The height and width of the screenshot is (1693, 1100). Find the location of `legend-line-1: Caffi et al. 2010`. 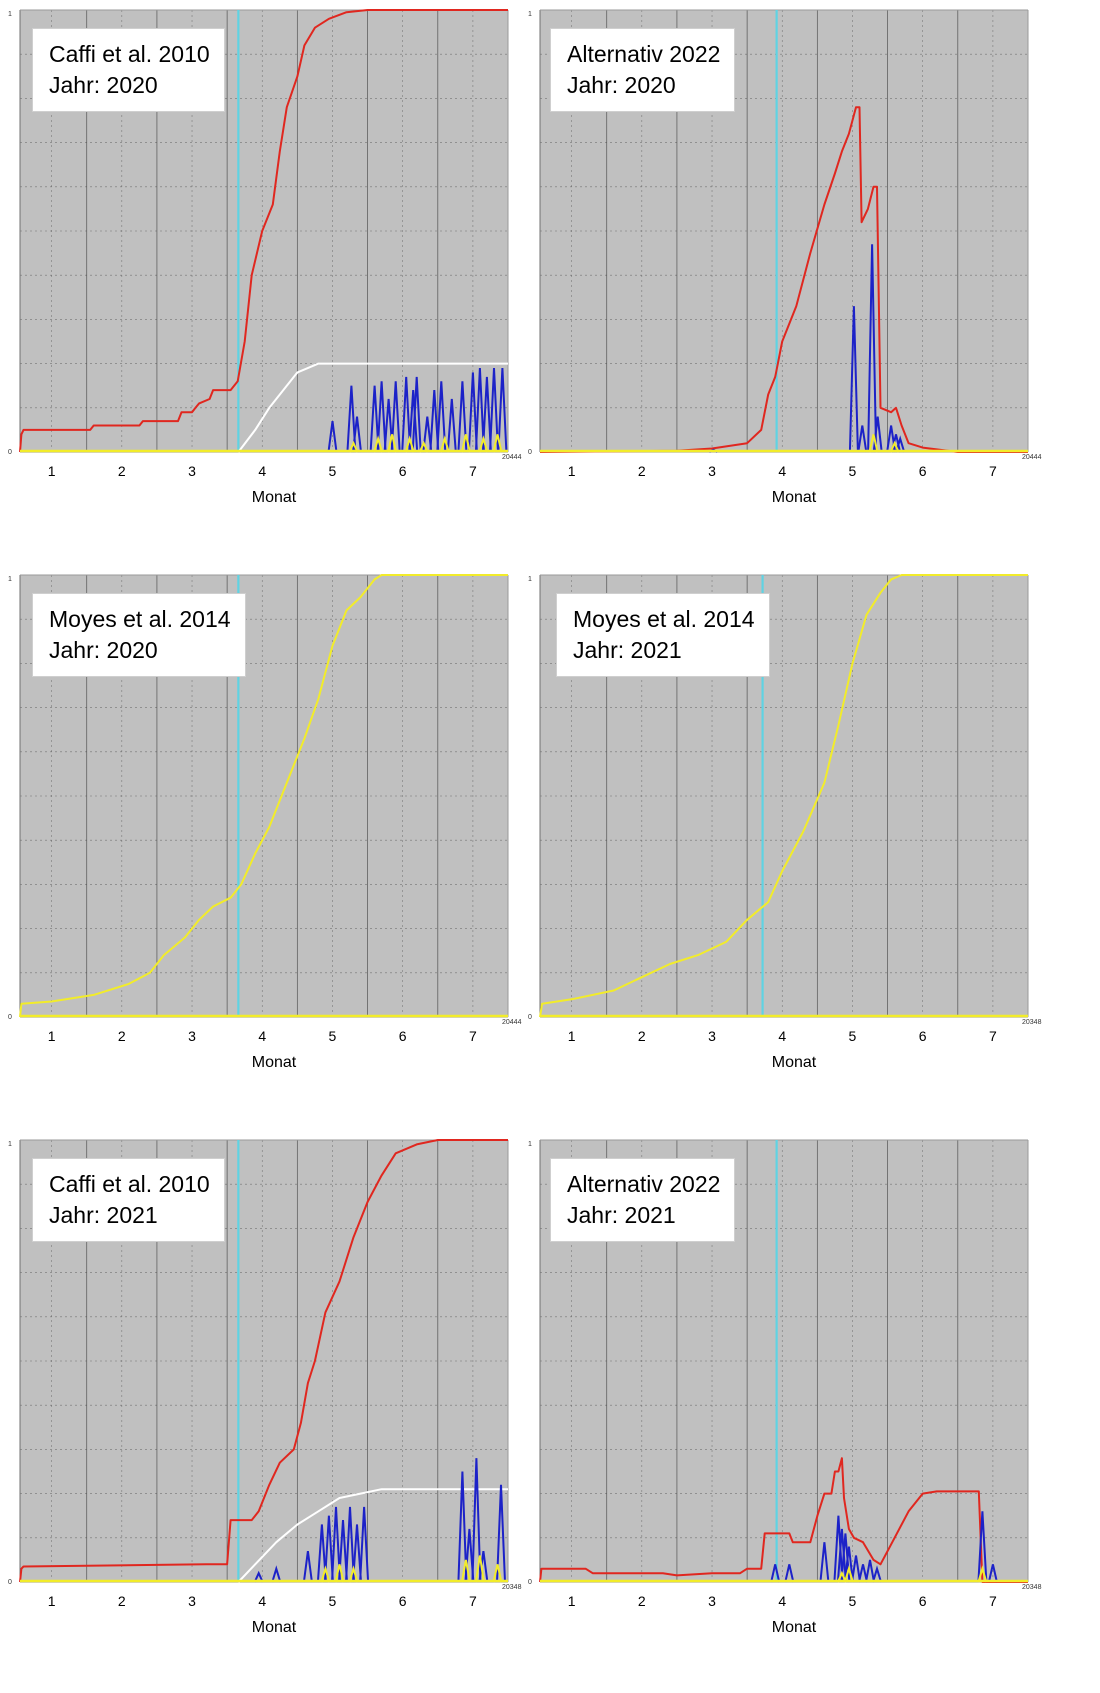

legend-line-1: Caffi et al. 2010 is located at coordinates (129, 54).